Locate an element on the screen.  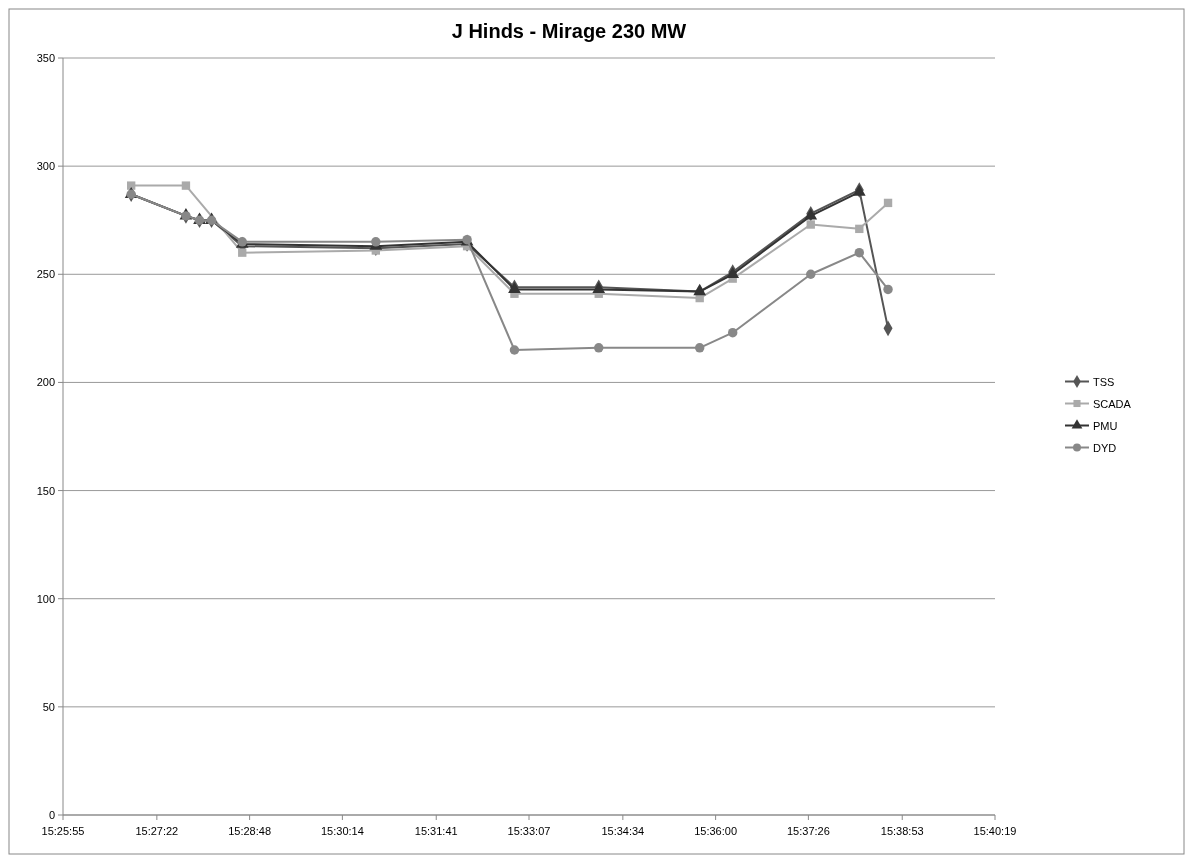
x-tick-label: 15:28:48 is located at coordinates (250, 831).